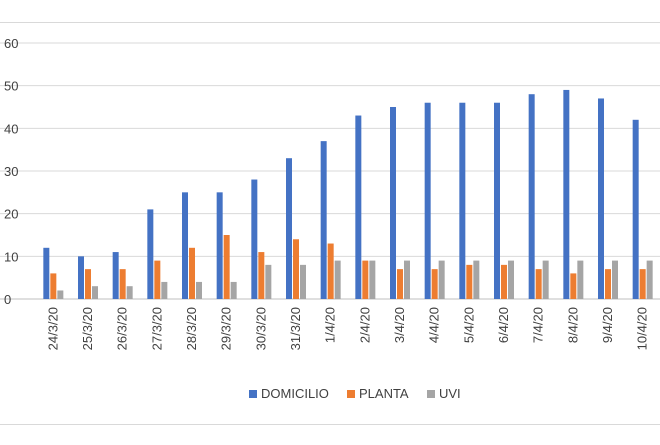  I want to click on x-tick-label: 31/3/20, so click(295, 328).